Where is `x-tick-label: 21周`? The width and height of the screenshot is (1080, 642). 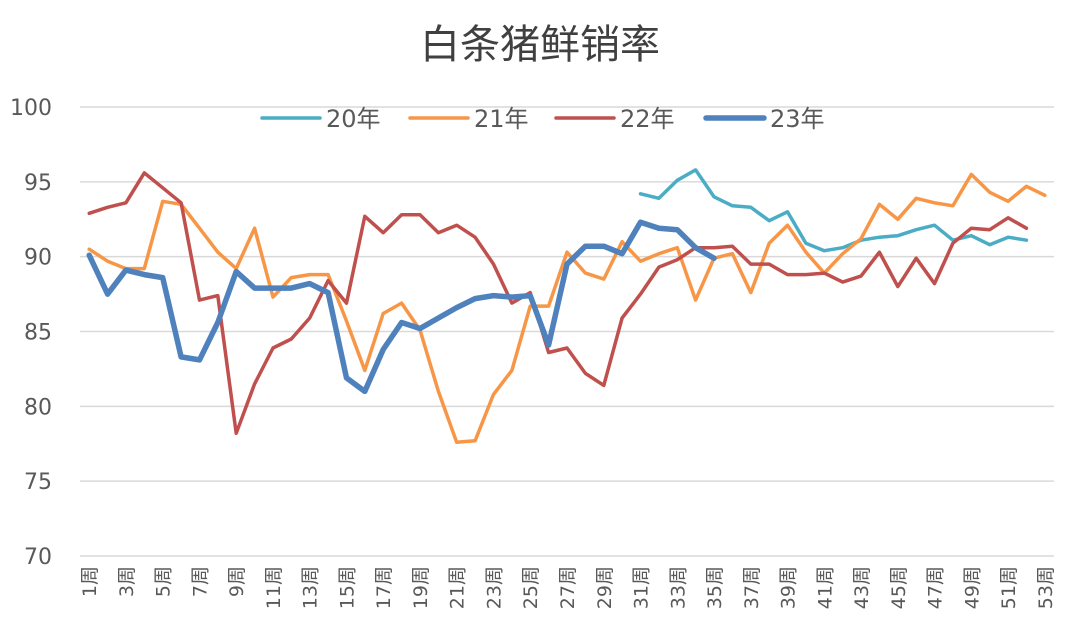
x-tick-label: 21周 is located at coordinates (458, 587).